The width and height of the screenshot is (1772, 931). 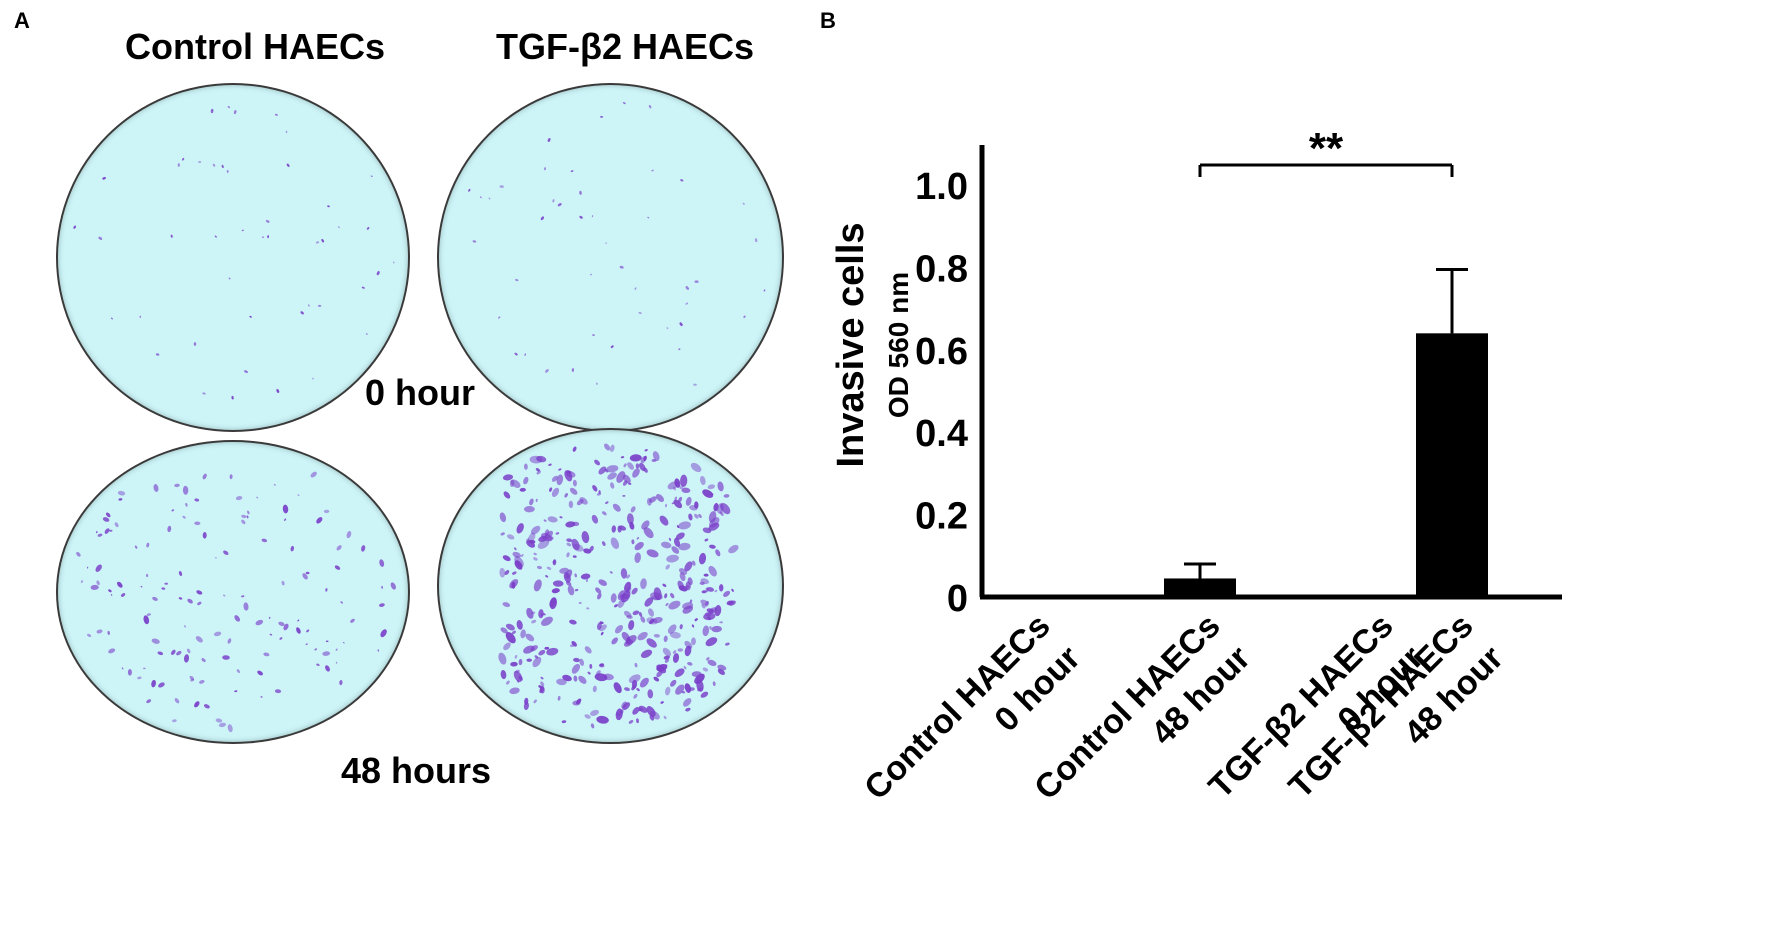 What do you see at coordinates (941, 434) in the screenshot?
I see `y-tick-label: 0.4` at bounding box center [941, 434].